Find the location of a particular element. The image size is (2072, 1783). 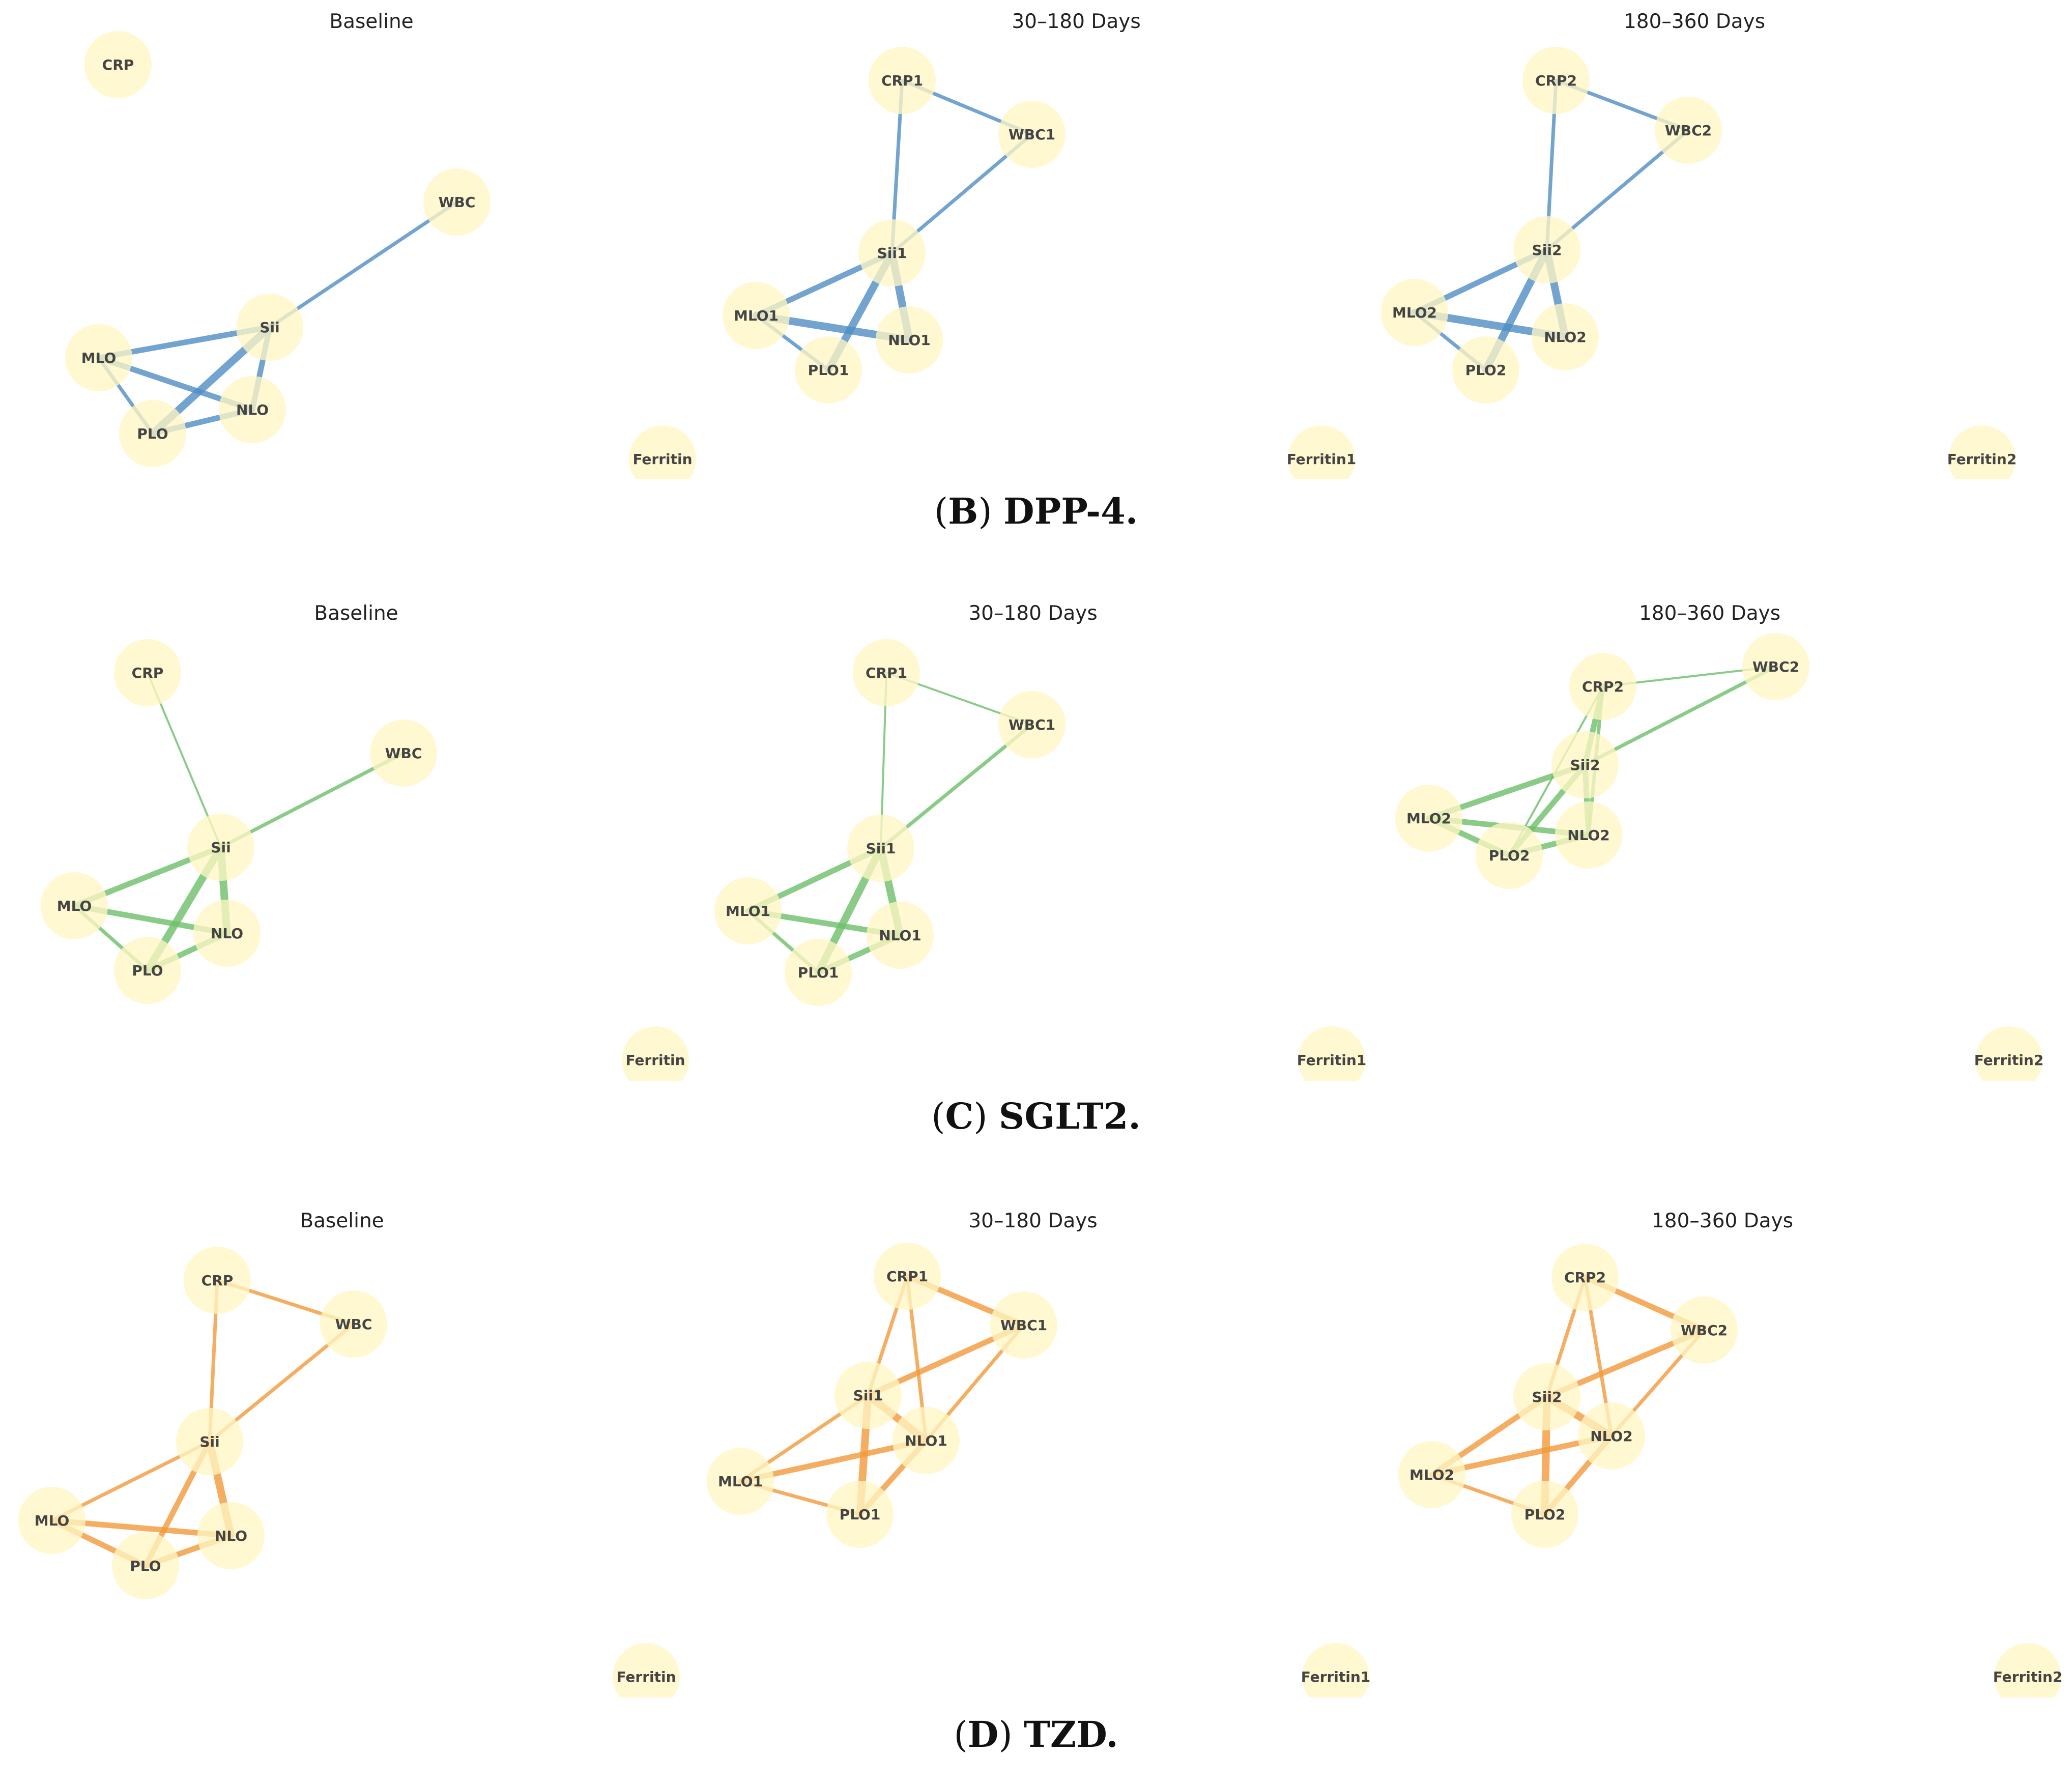

node-label: NLO is located at coordinates (231, 1536).